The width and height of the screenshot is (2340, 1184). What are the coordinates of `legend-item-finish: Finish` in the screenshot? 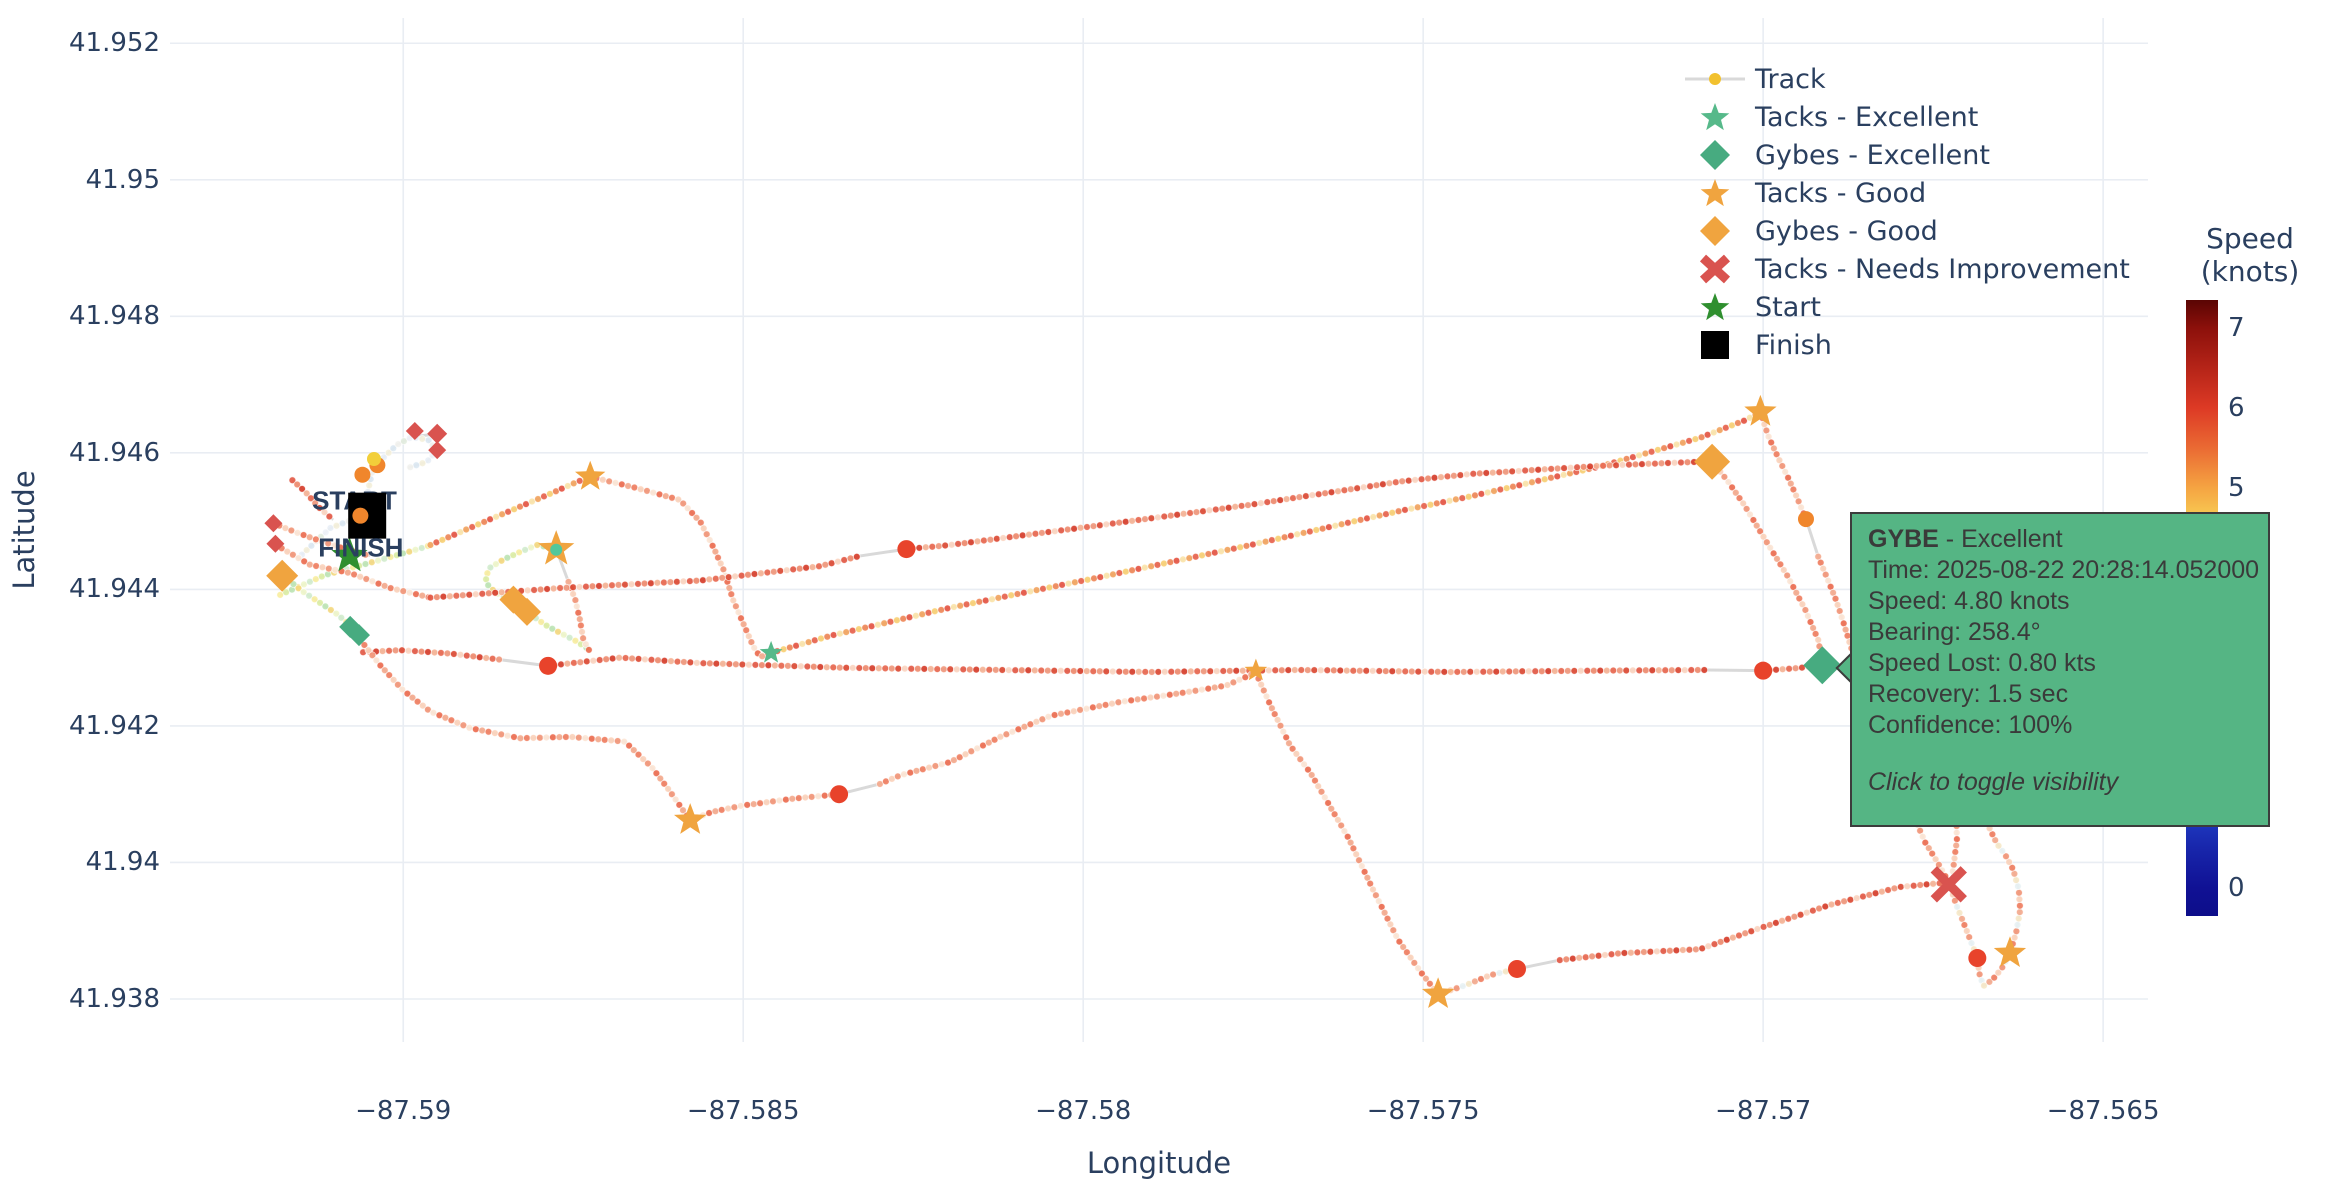 It's located at (1906, 345).